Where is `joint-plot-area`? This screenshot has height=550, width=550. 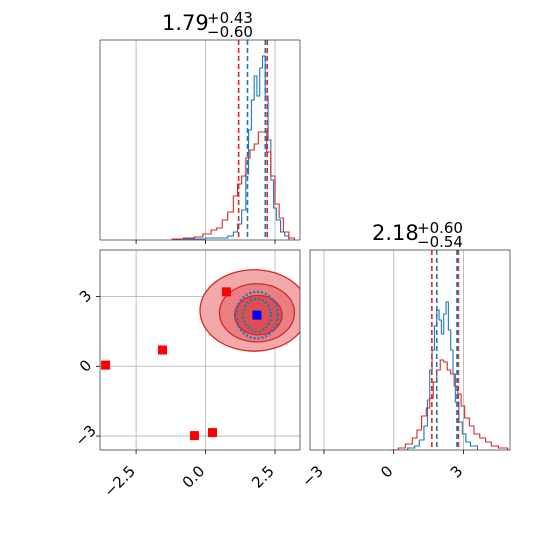
joint-plot-area is located at coordinates (206, 350).